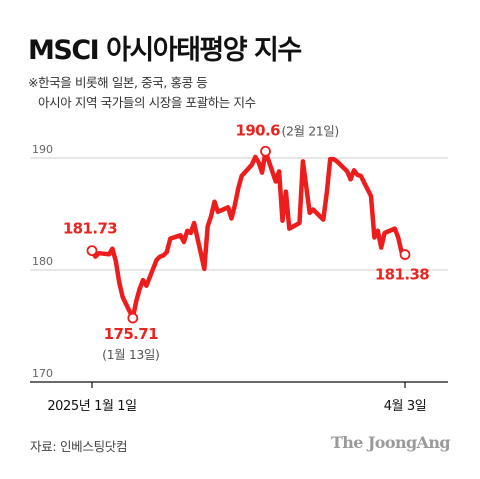  I want to click on x-tick-label-1: 4월 3일, so click(405, 406).